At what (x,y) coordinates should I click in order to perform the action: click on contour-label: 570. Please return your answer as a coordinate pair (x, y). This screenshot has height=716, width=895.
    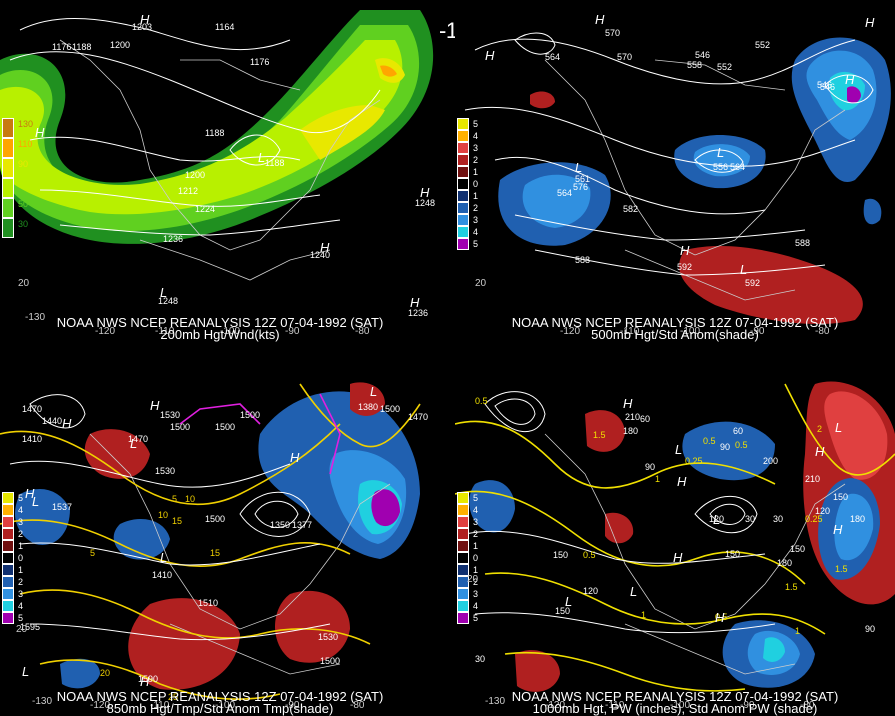
    Looking at the image, I should click on (613, 33).